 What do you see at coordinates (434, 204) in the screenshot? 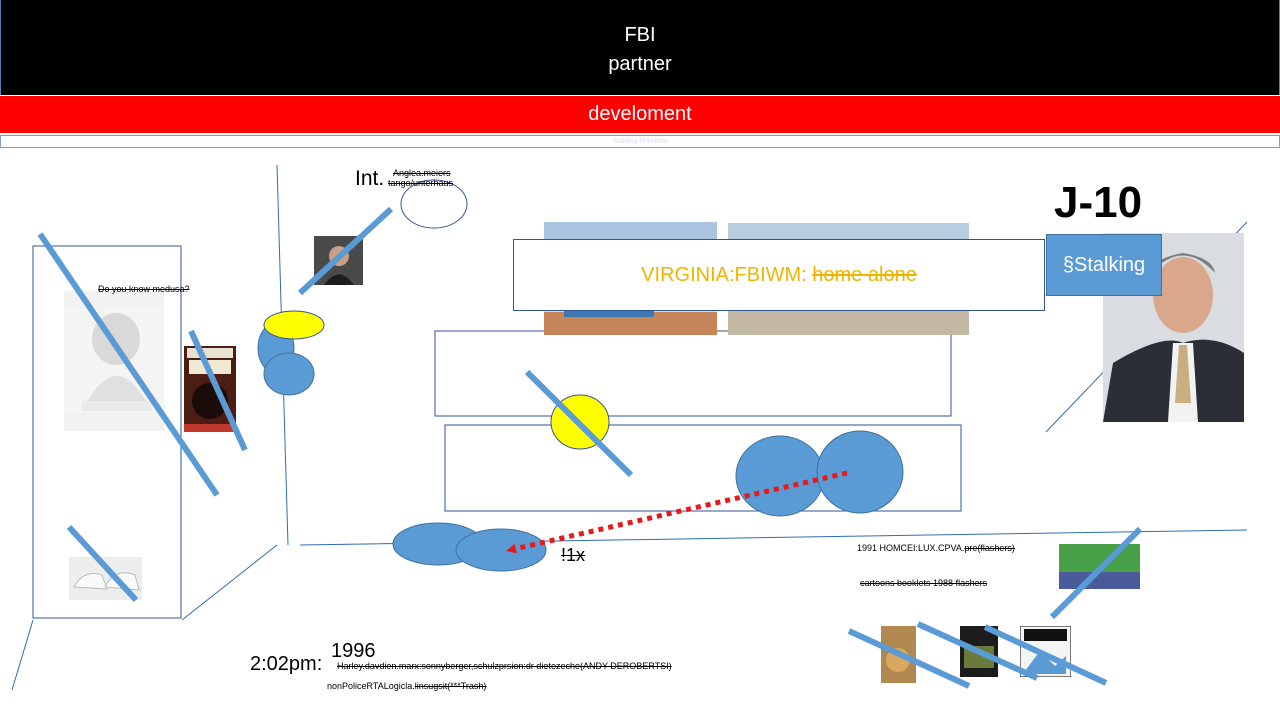
I see `outline-ellipse` at bounding box center [434, 204].